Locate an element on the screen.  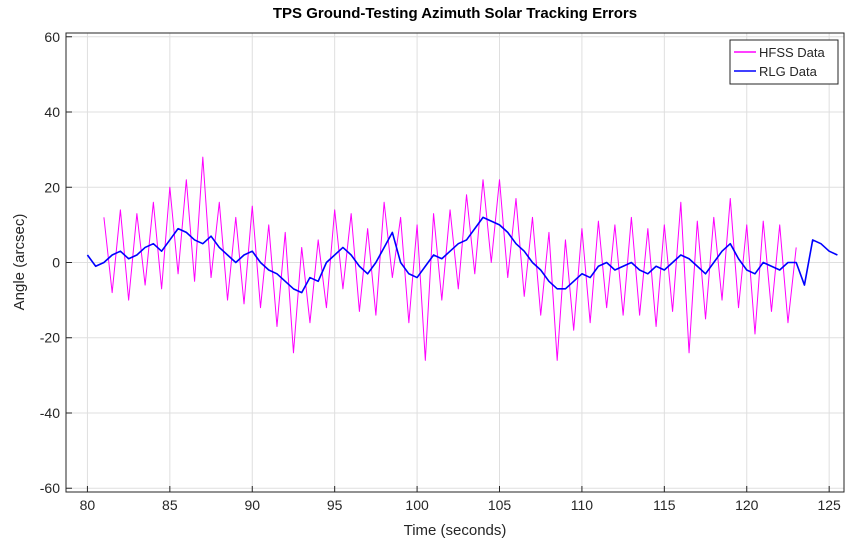
x-tick-label: 125 is located at coordinates (829, 505).